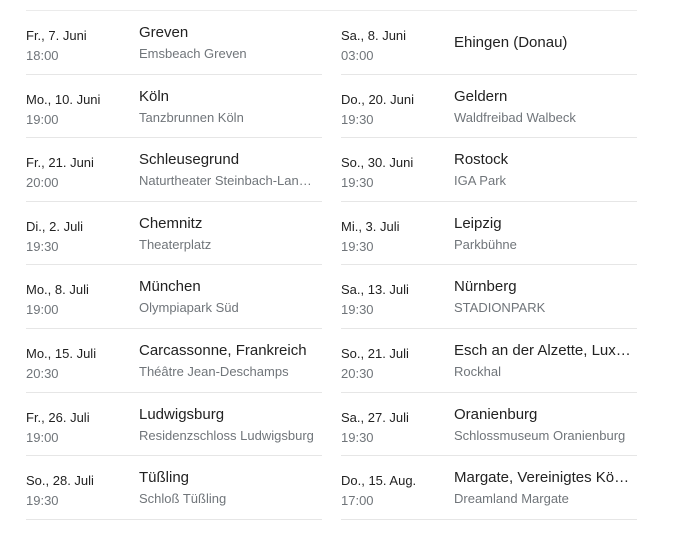  Describe the element at coordinates (164, 478) in the screenshot. I see `event-city: Tüßling` at that location.